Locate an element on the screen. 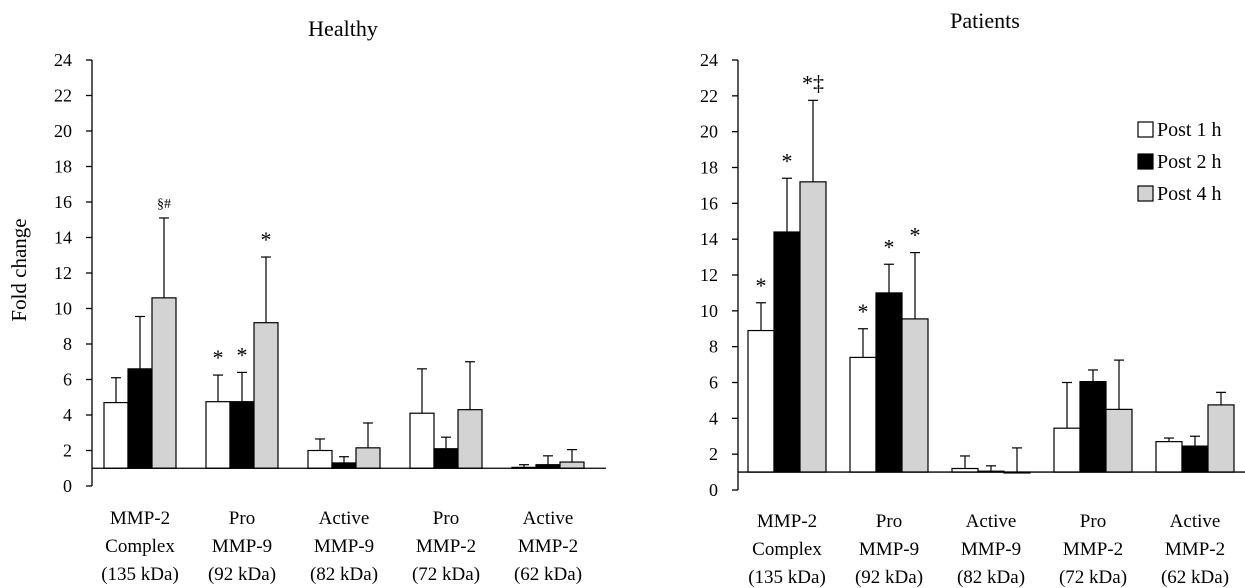 The width and height of the screenshot is (1245, 588). y-axis-label: Fold change is located at coordinates (19, 269).